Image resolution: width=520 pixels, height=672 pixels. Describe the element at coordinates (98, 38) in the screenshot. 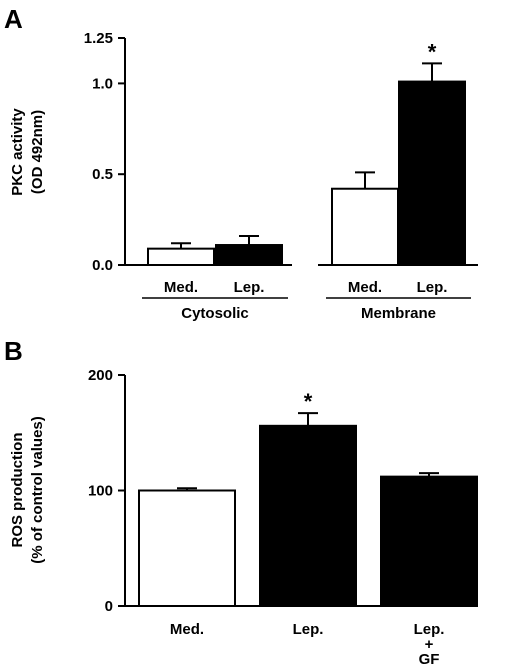

I see `y-tick-label-a: 1.25` at that location.